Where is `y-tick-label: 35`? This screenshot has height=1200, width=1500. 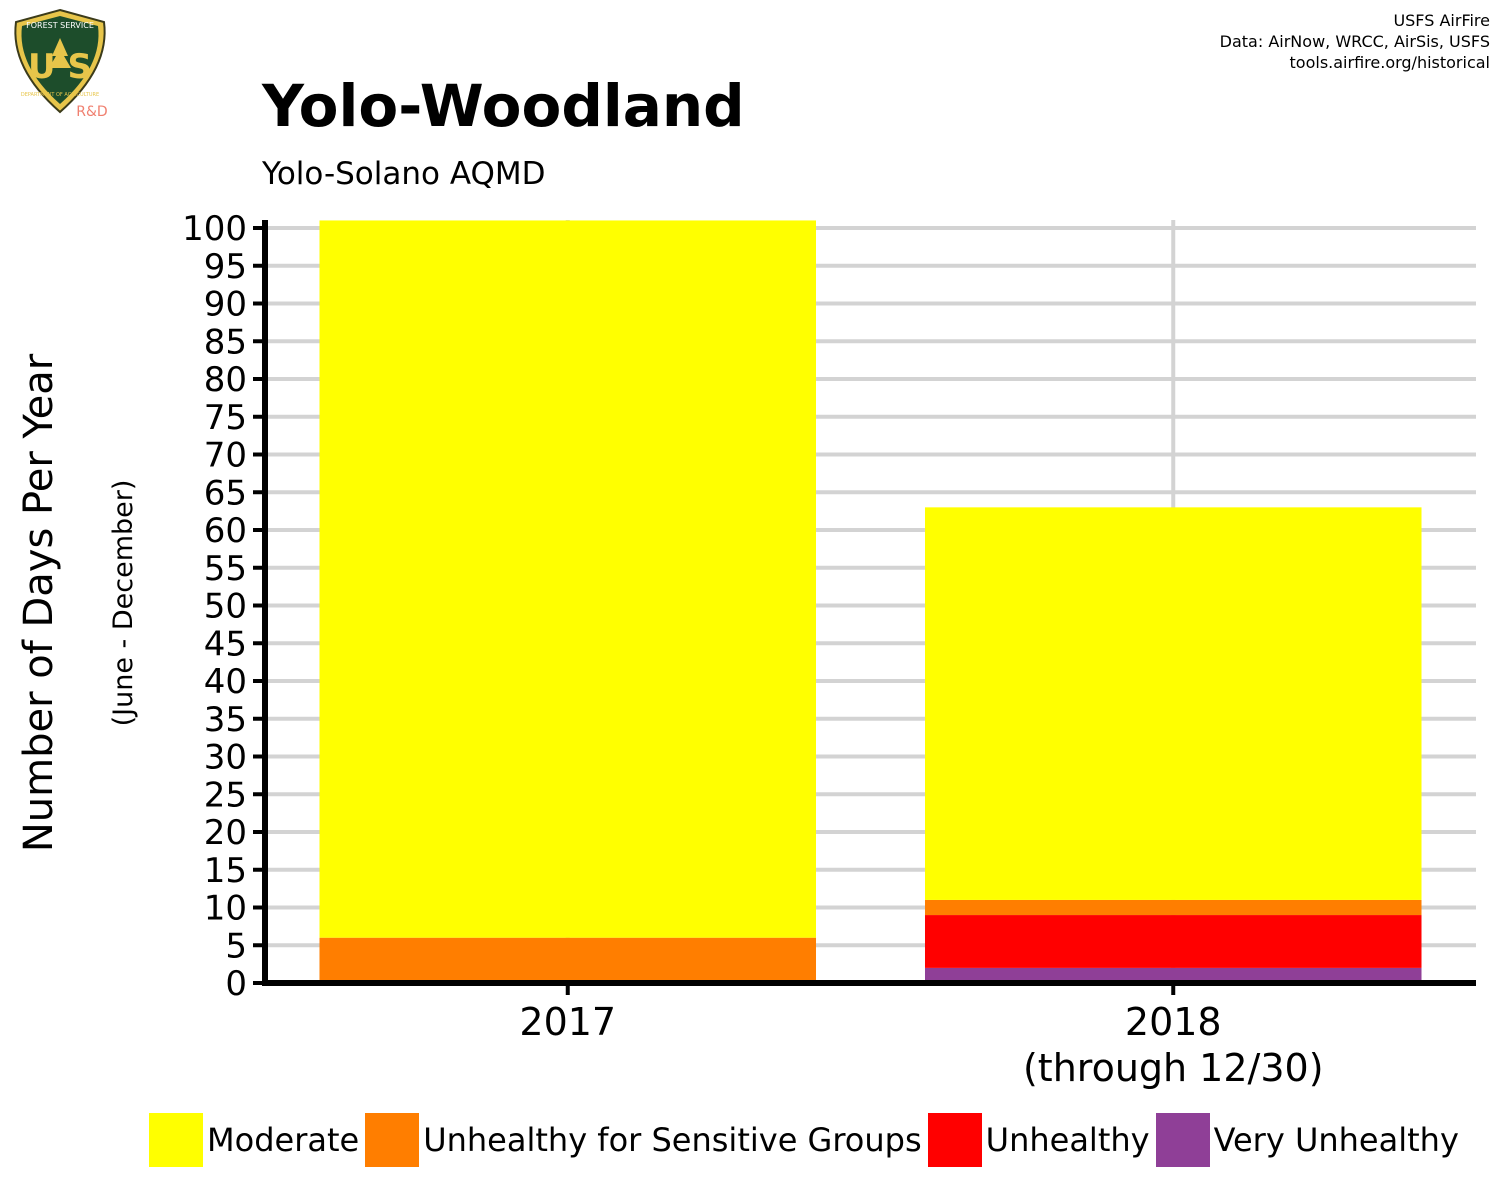 y-tick-label: 35 is located at coordinates (225, 720).